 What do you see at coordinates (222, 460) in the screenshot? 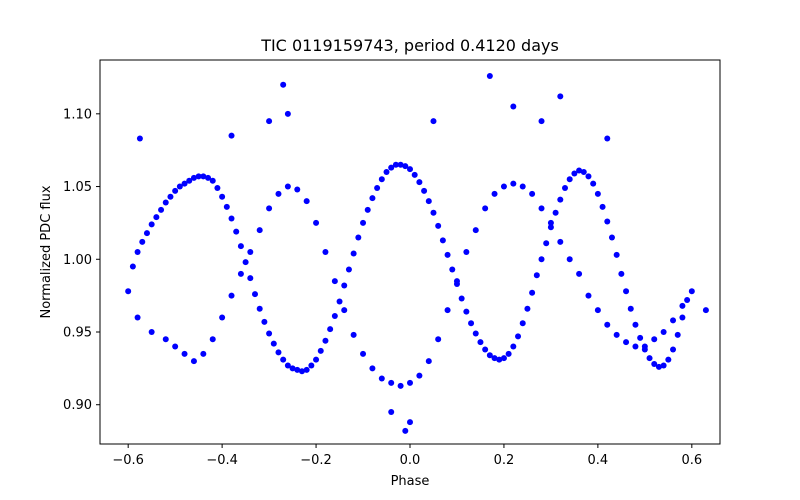
I see `x-tick-label: −0.4` at bounding box center [222, 460].